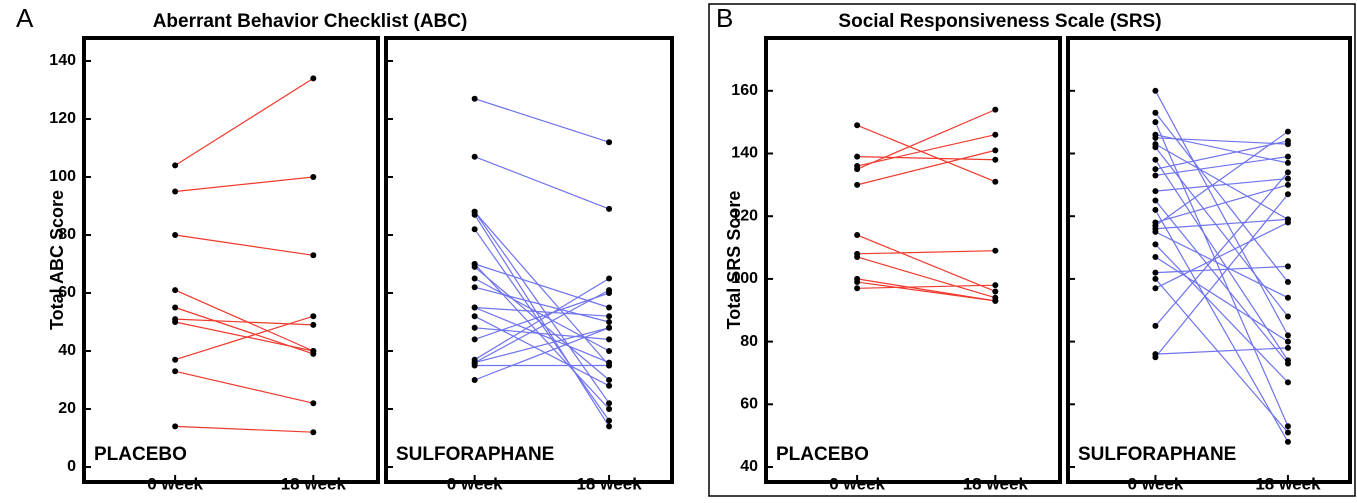 The image size is (1357, 503). What do you see at coordinates (57, 260) in the screenshot?
I see `y-axis-label: Total ABC Score` at bounding box center [57, 260].